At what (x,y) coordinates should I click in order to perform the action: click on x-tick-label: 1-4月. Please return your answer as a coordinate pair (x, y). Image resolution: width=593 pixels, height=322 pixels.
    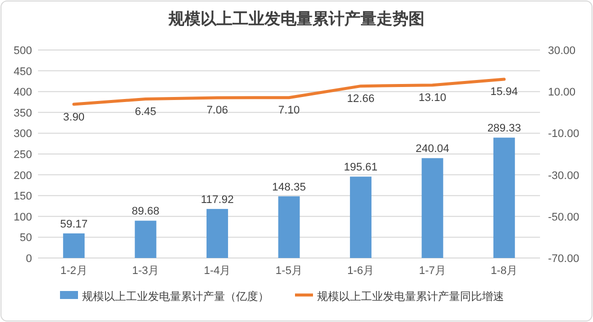
    Looking at the image, I should click on (217, 271).